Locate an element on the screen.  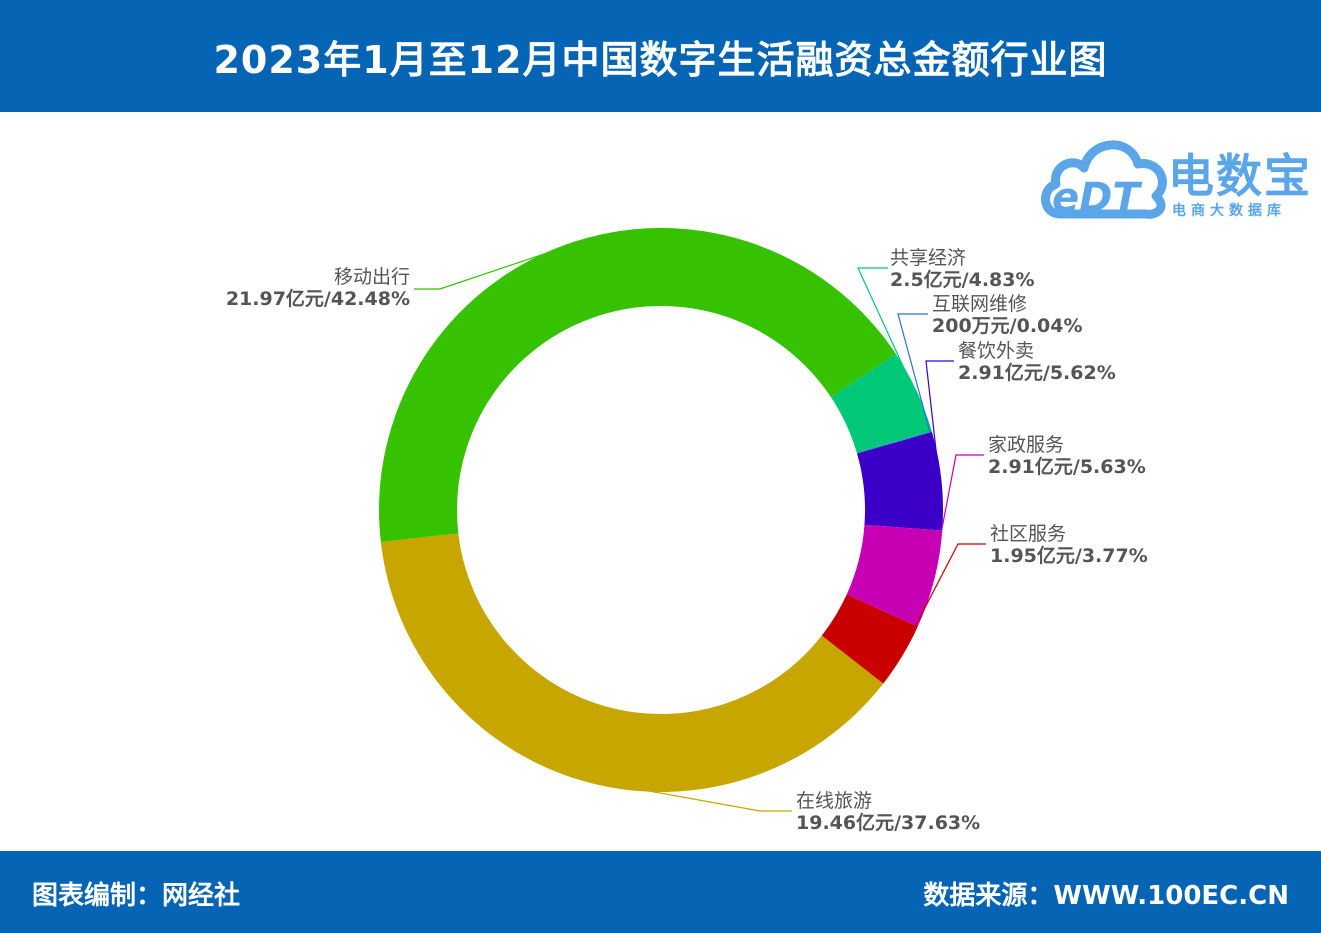
slice-value-社区服务: 1.95亿元/3.77% is located at coordinates (1069, 555).